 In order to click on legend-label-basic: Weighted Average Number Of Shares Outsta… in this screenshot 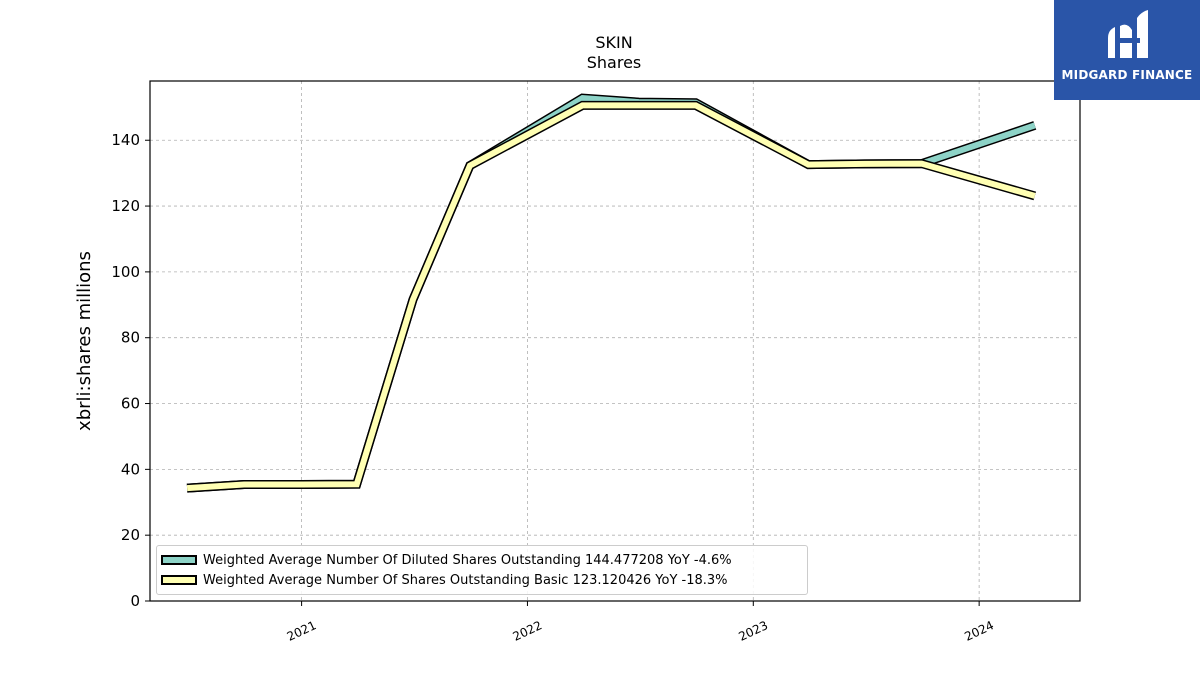, I will do `click(465, 580)`.